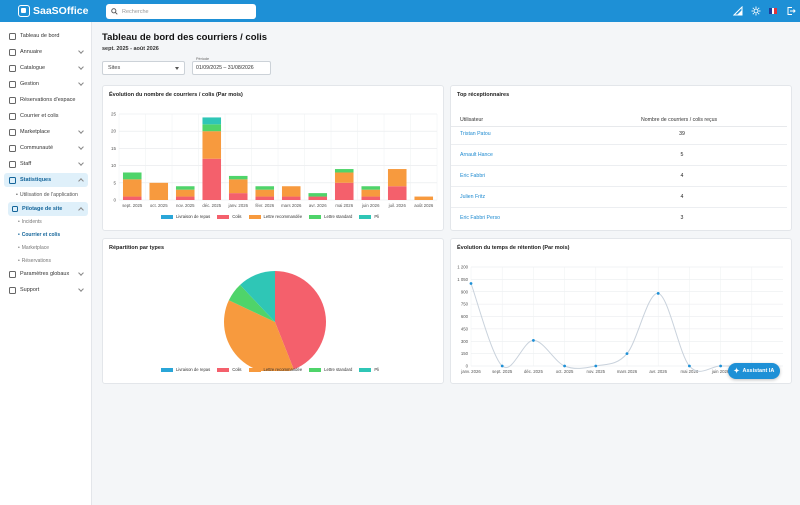 This screenshot has width=800, height=505. Describe the element at coordinates (720, 371) in the screenshot. I see `x-tick-label: juin 2026` at that location.